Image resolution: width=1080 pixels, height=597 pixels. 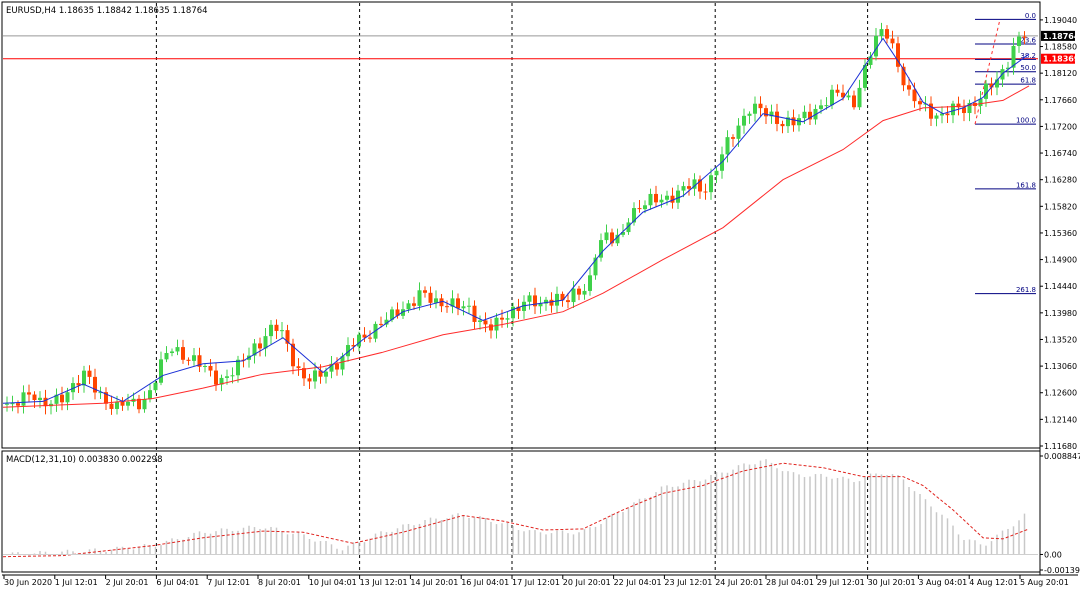 I want to click on time-axis-tick-label: 10 Jul 04:01, so click(x=333, y=582).